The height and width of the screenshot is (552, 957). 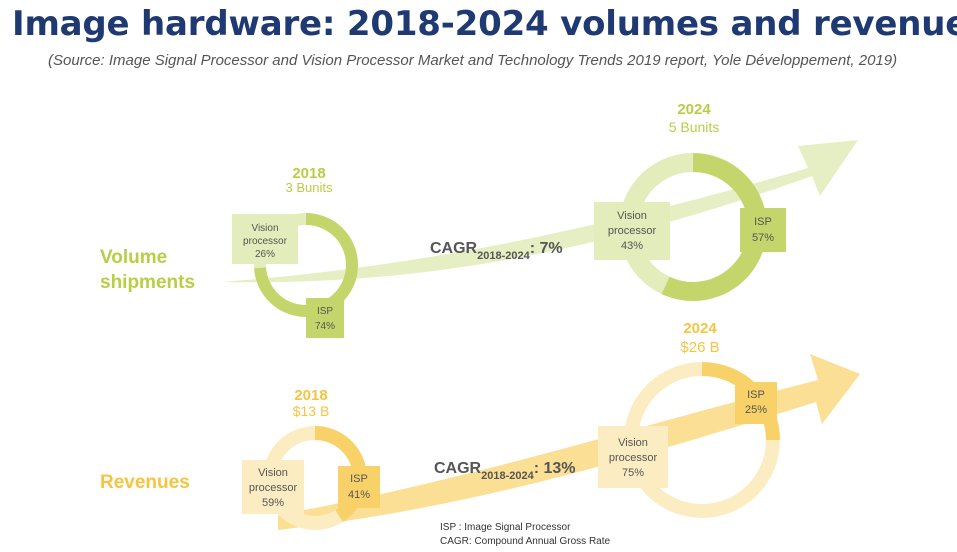 I want to click on slice-value: 59%, so click(x=273, y=503).